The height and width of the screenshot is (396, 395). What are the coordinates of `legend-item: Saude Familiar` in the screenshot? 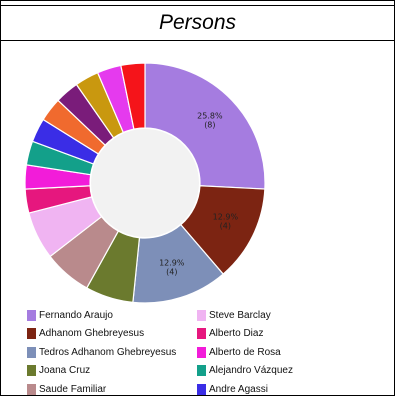 It's located at (112, 388).